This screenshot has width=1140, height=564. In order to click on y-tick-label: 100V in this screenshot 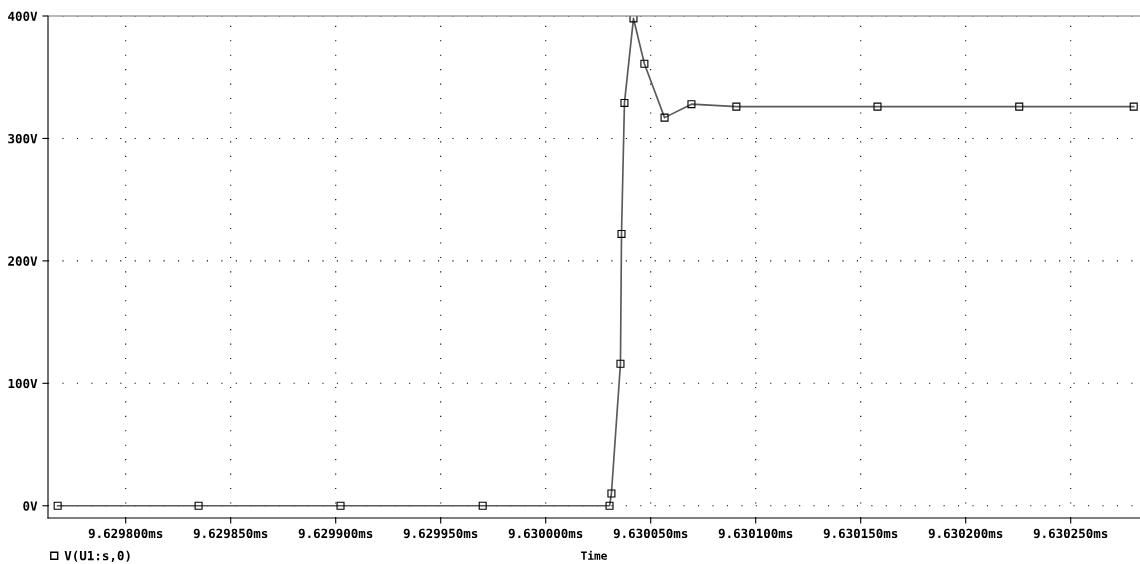, I will do `click(23, 383)`.